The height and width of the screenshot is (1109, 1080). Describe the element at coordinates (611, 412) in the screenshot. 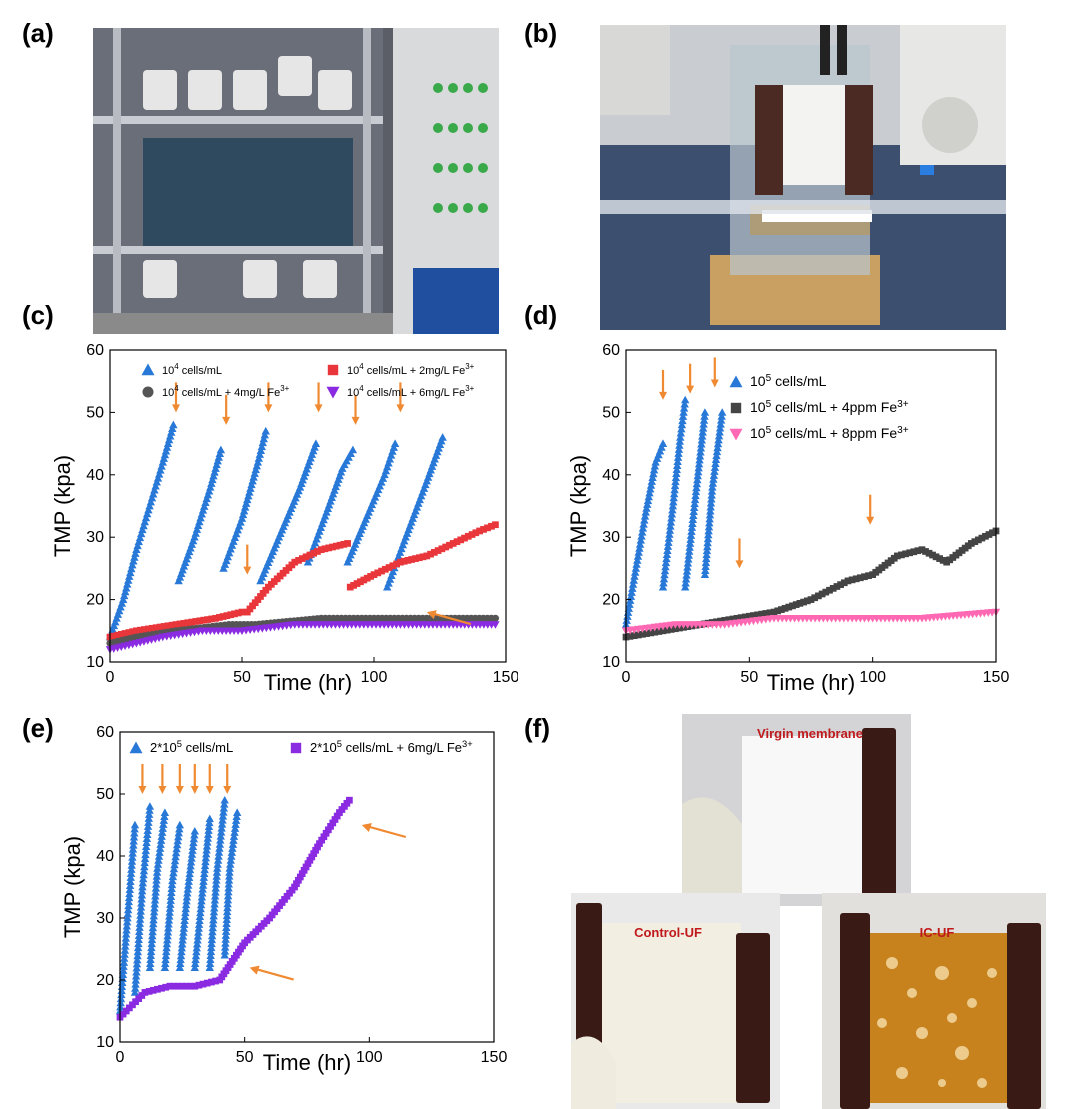

I see `y-tick-label-d: 50` at that location.